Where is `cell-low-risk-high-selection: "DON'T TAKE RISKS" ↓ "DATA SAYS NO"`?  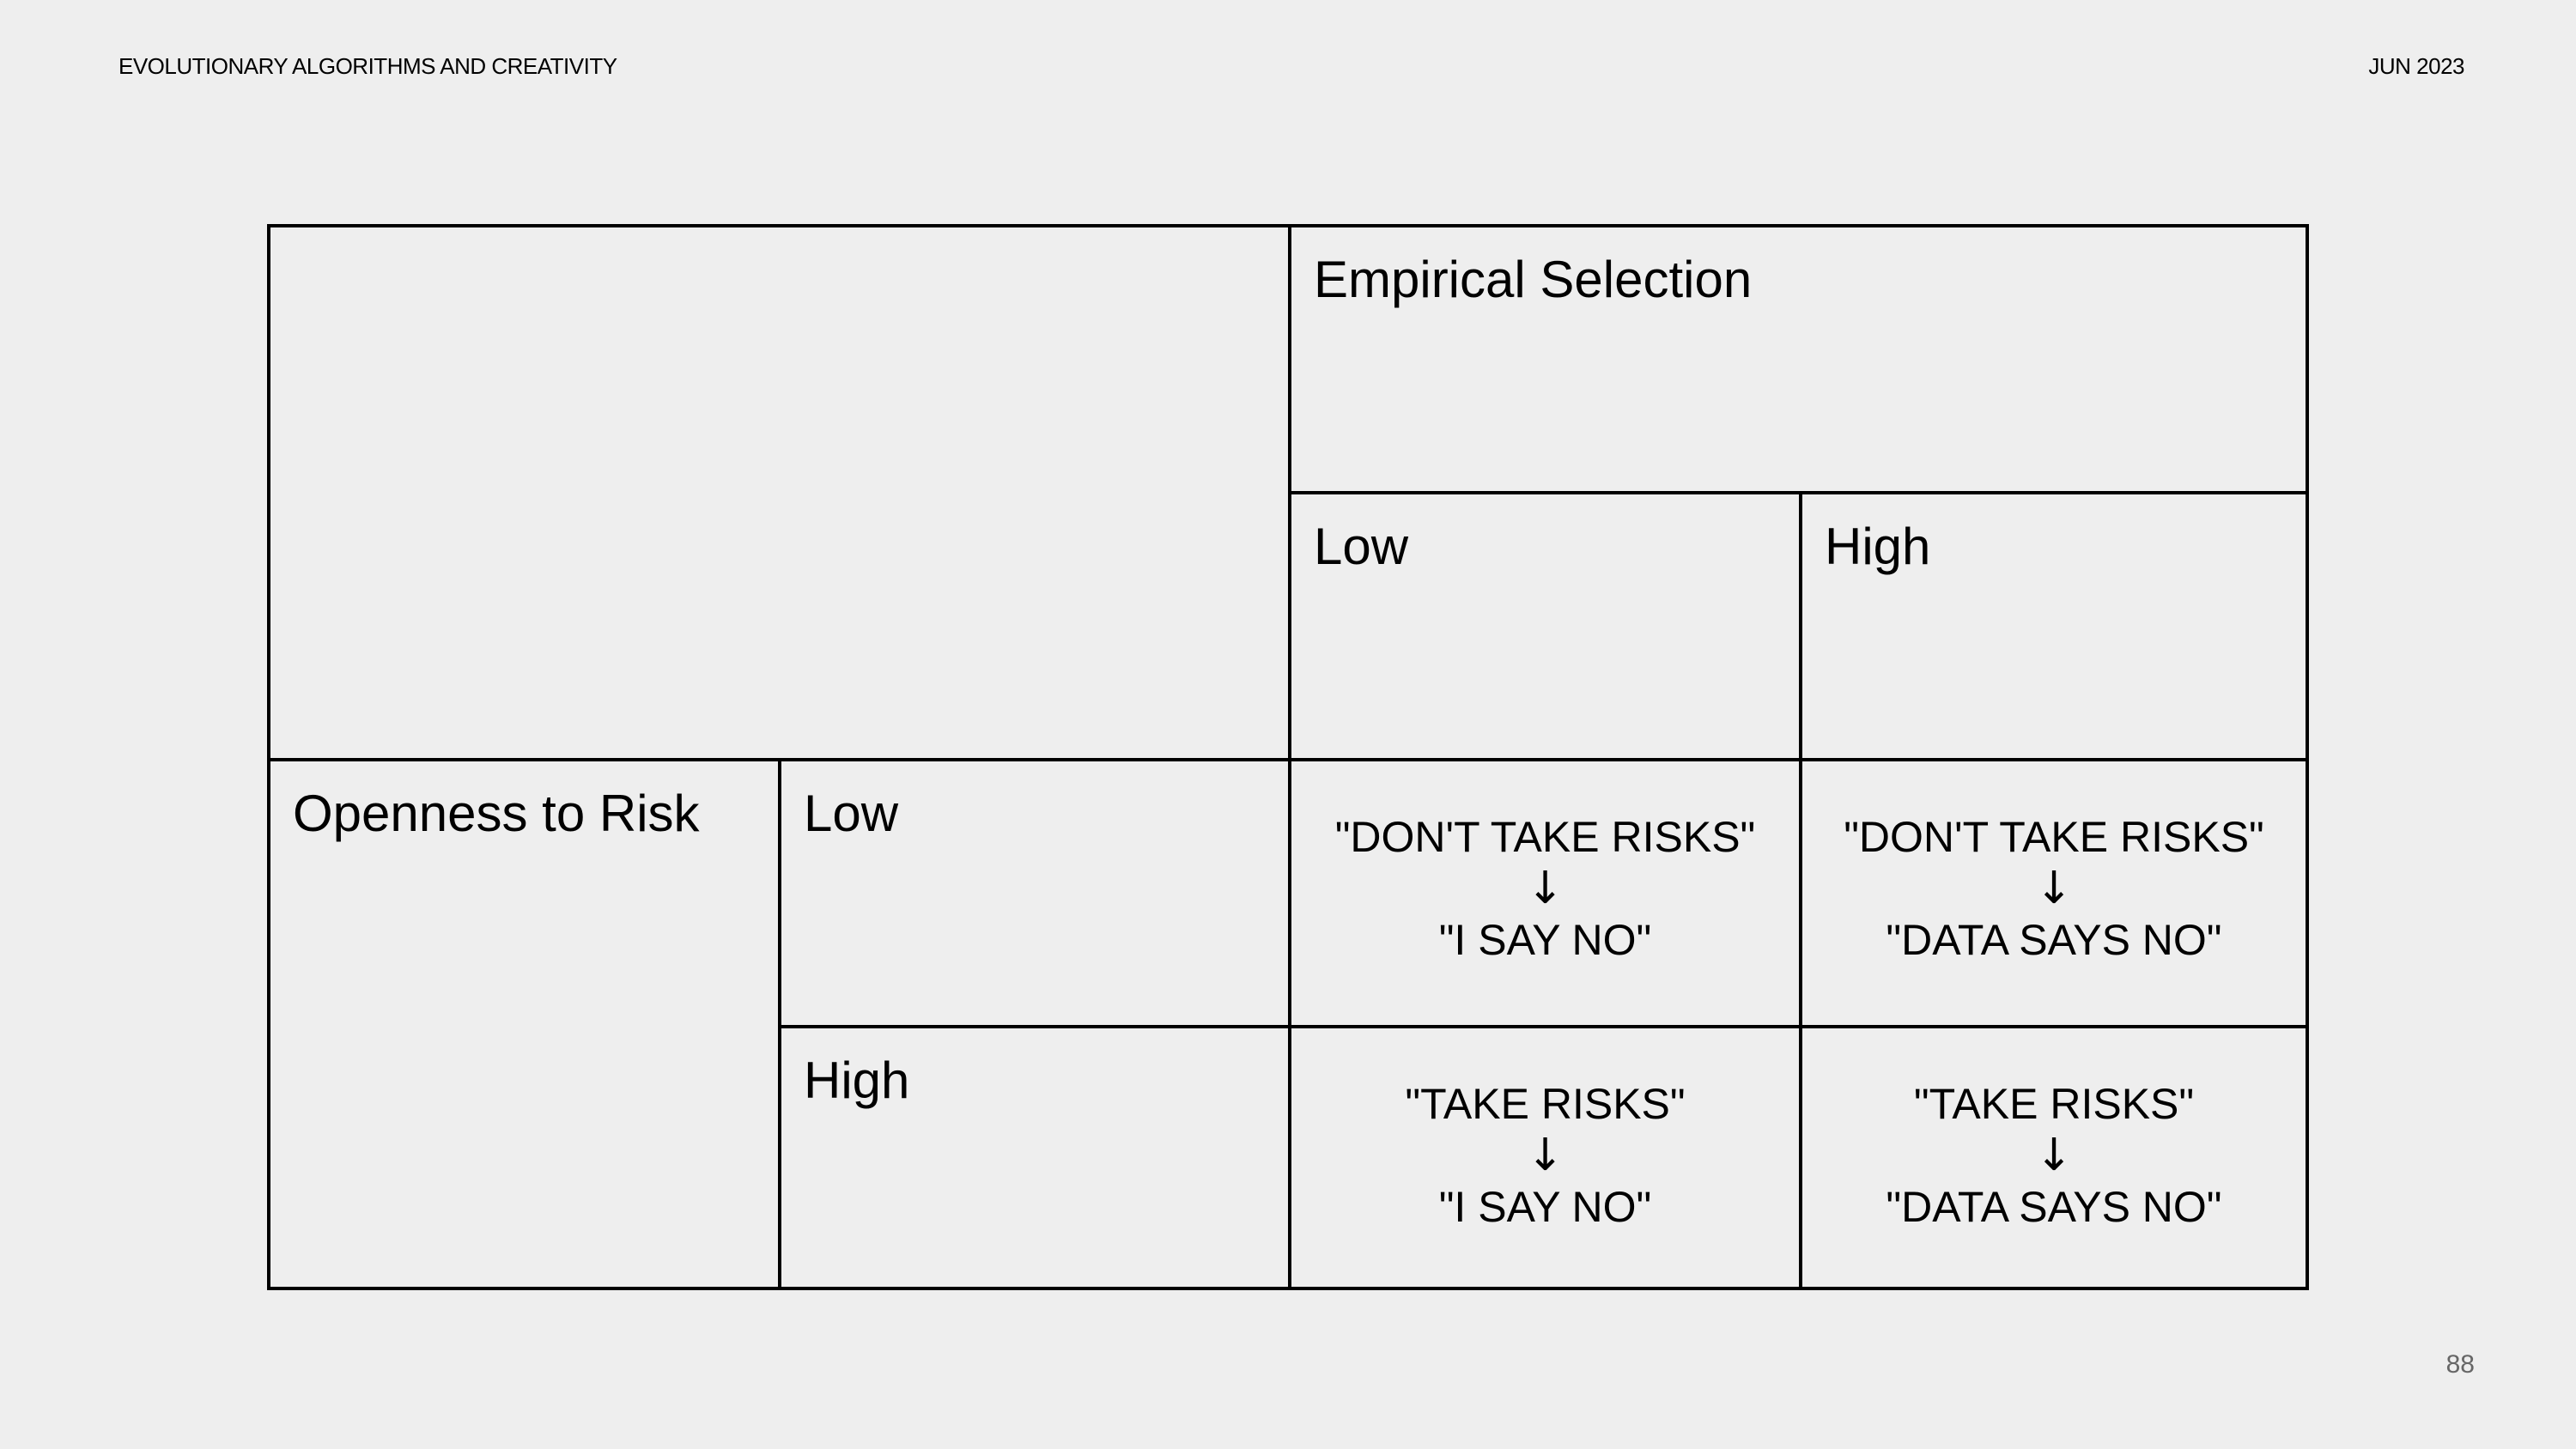 cell-low-risk-high-selection: "DON'T TAKE RISKS" ↓ "DATA SAYS NO" is located at coordinates (2054, 892).